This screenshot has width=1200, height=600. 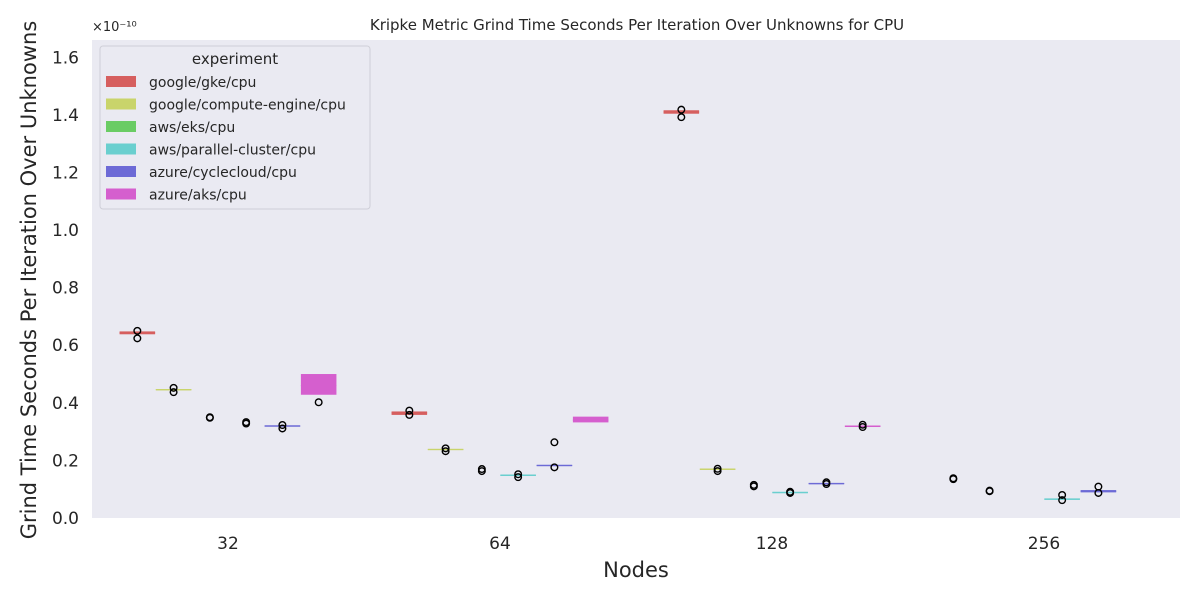 What do you see at coordinates (65, 116) in the screenshot?
I see `y-tick-label: 1.4` at bounding box center [65, 116].